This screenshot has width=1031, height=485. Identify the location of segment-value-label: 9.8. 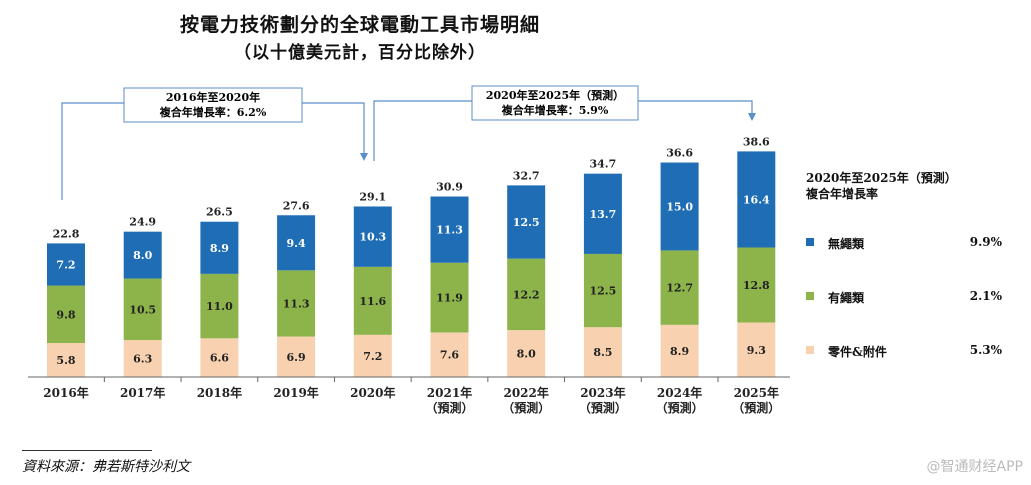
(65, 314).